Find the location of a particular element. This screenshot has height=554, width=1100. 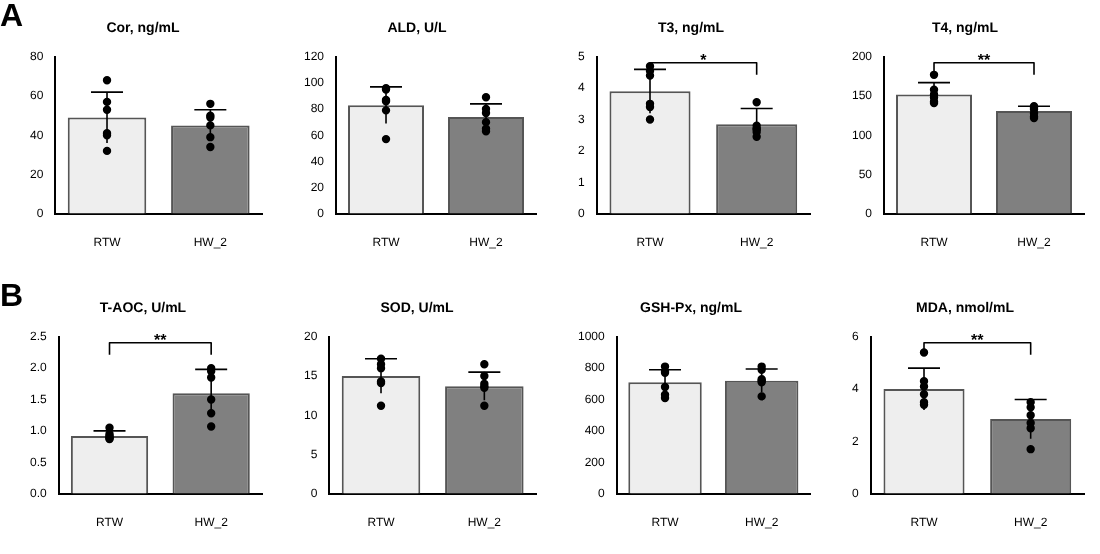

text: B is located at coordinates (12, 298).